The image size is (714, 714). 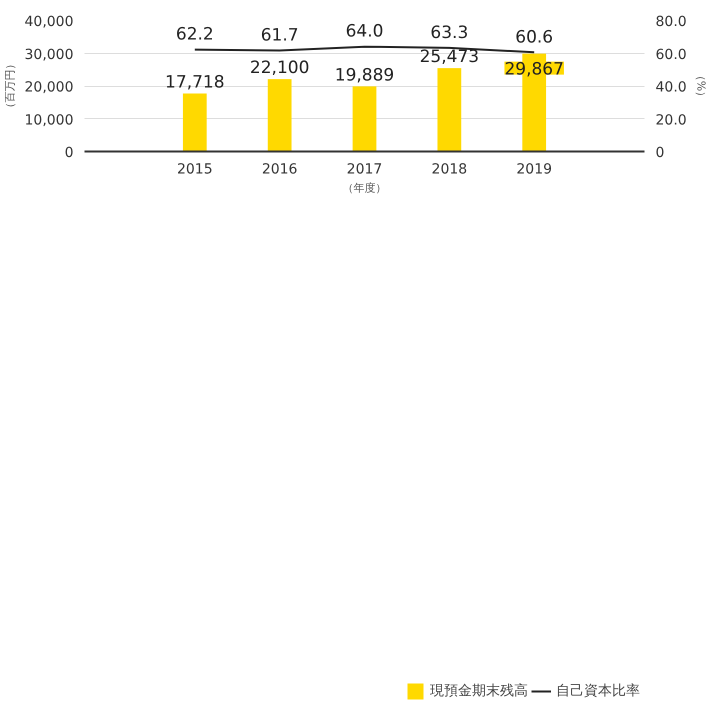 What do you see at coordinates (479, 691) in the screenshot?
I see `legend-label: 現預金期末残高` at bounding box center [479, 691].